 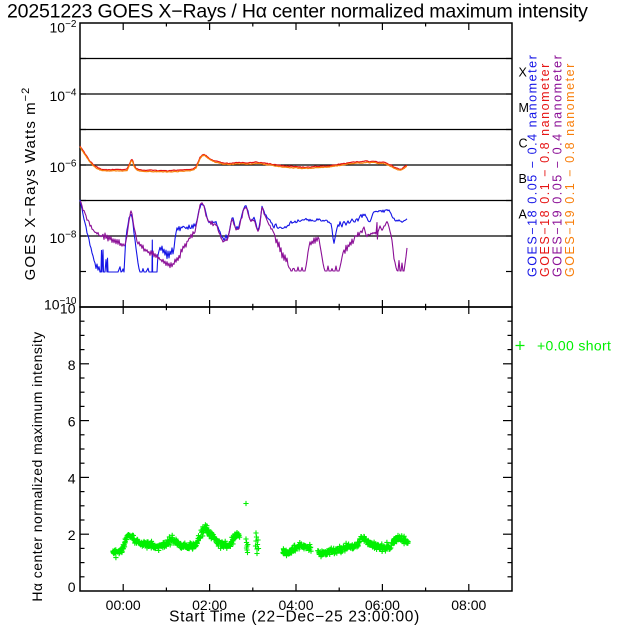 What do you see at coordinates (72, 535) in the screenshot?
I see `svg-text: 2` at bounding box center [72, 535].